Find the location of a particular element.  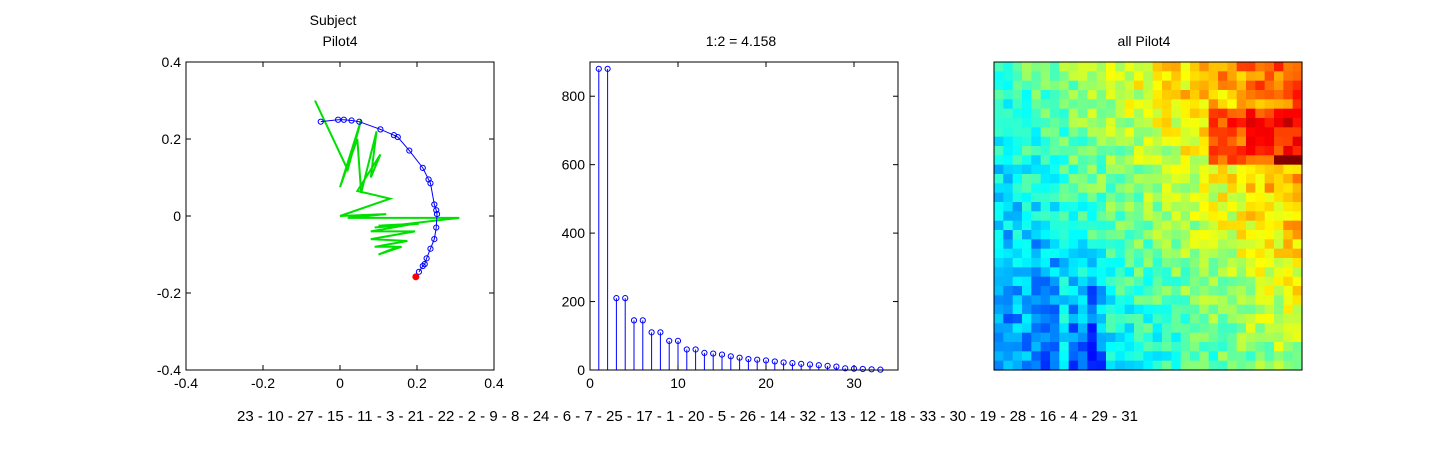

endpoint-marker is located at coordinates (416, 277).